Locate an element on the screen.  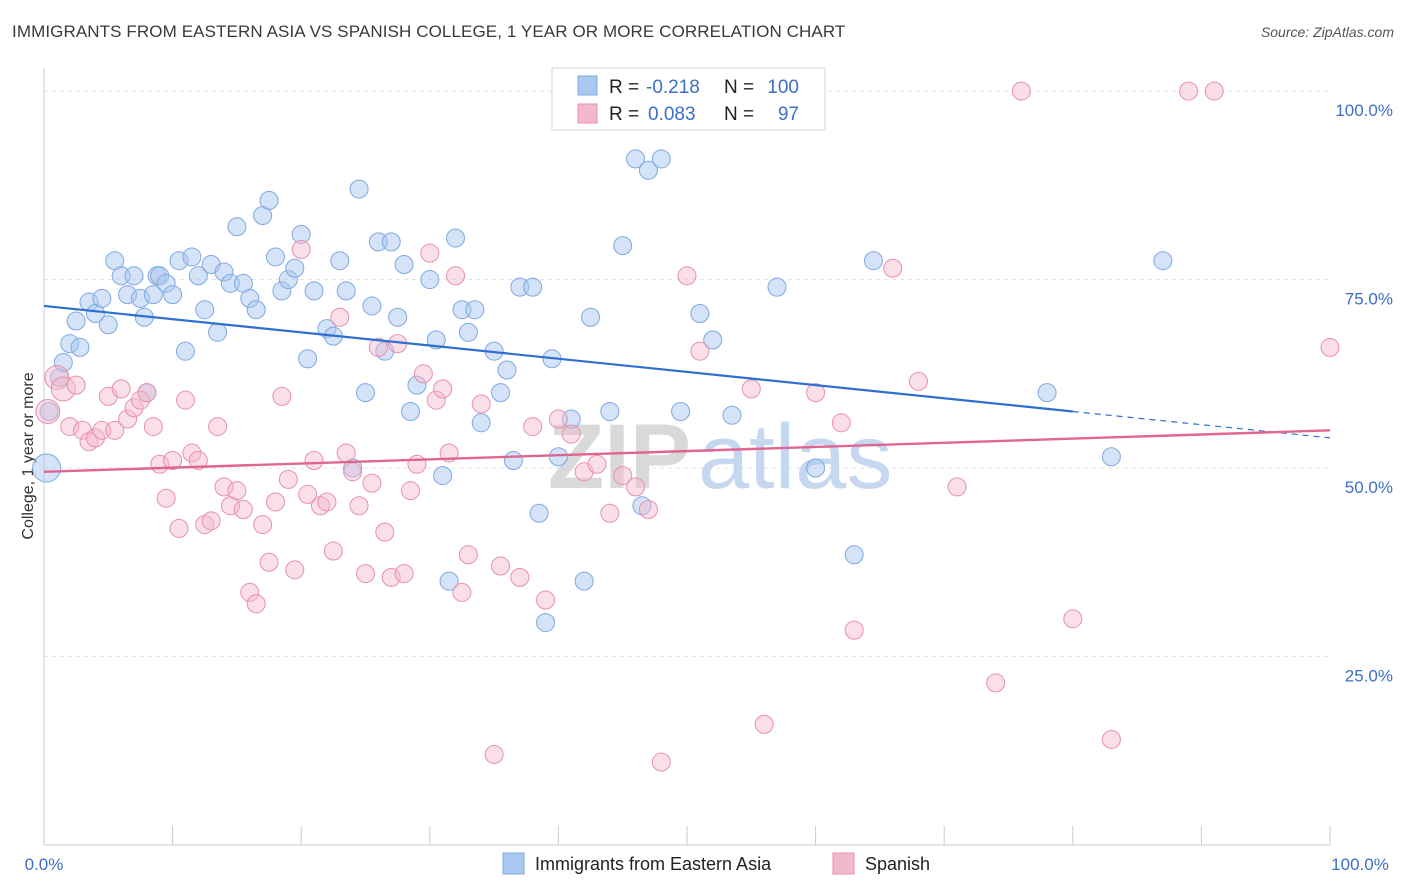
y-tick-labels: 25.0% 50.0% 75.0% 100.0% is located at coordinates (1364, 393).